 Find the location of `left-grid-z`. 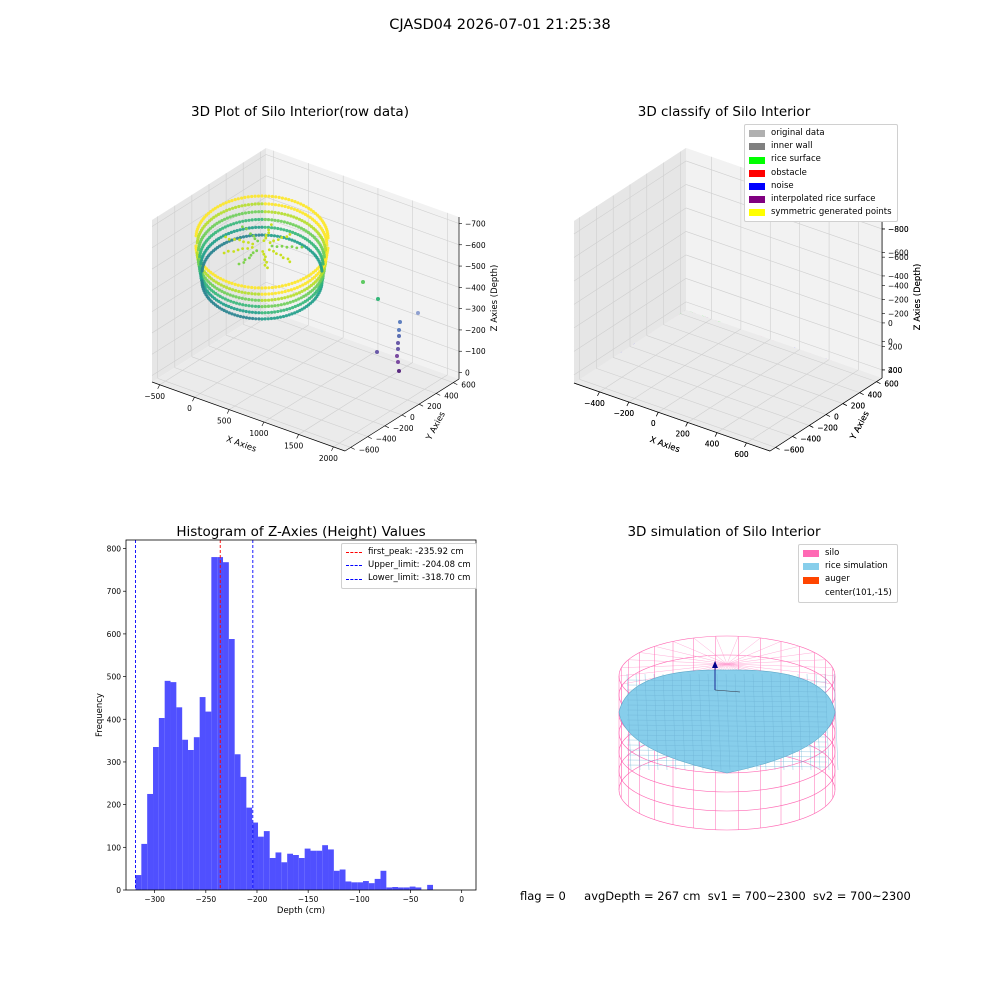

left-grid-z is located at coordinates (630, 244).